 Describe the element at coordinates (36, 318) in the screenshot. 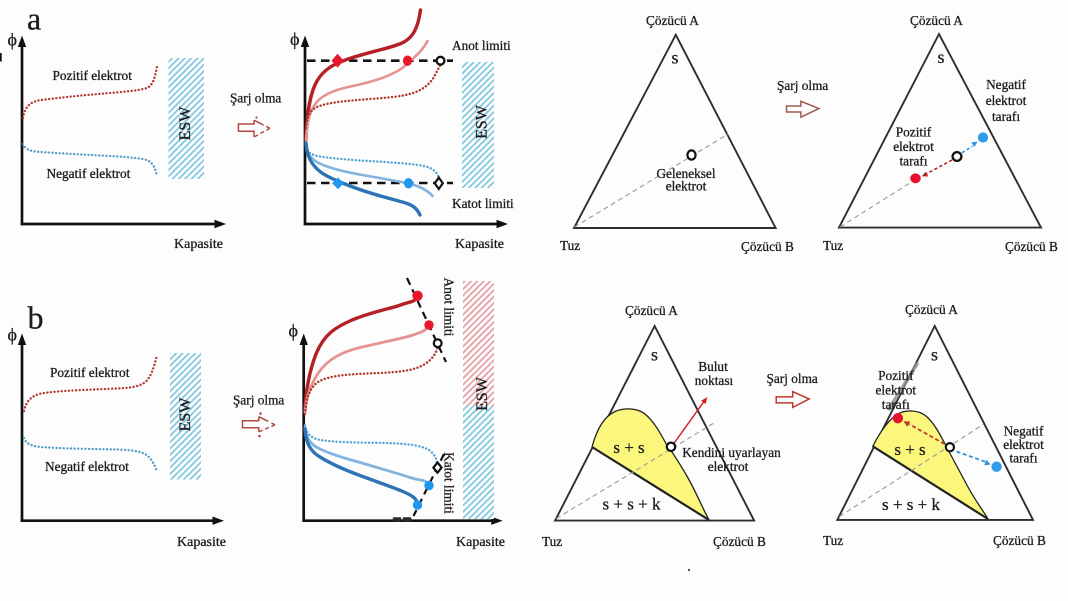

I see `svg-text: b` at that location.